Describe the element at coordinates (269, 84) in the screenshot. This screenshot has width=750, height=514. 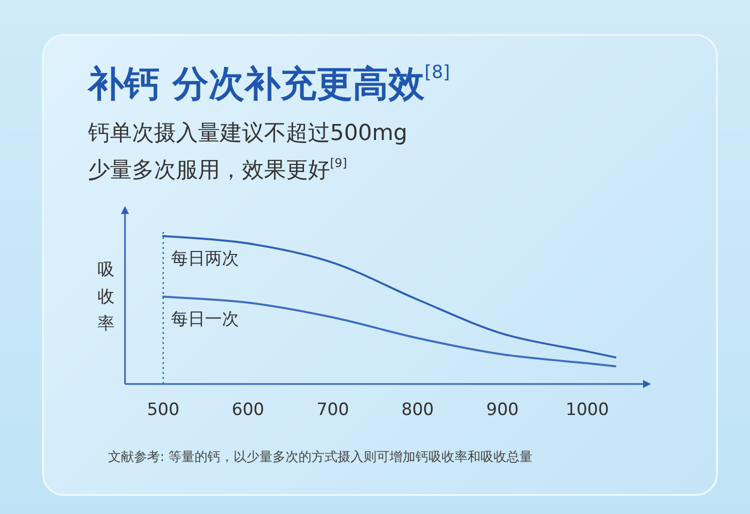
I see `chart-title: 补钙 分次补充更高效$^{[8]}$` at that location.